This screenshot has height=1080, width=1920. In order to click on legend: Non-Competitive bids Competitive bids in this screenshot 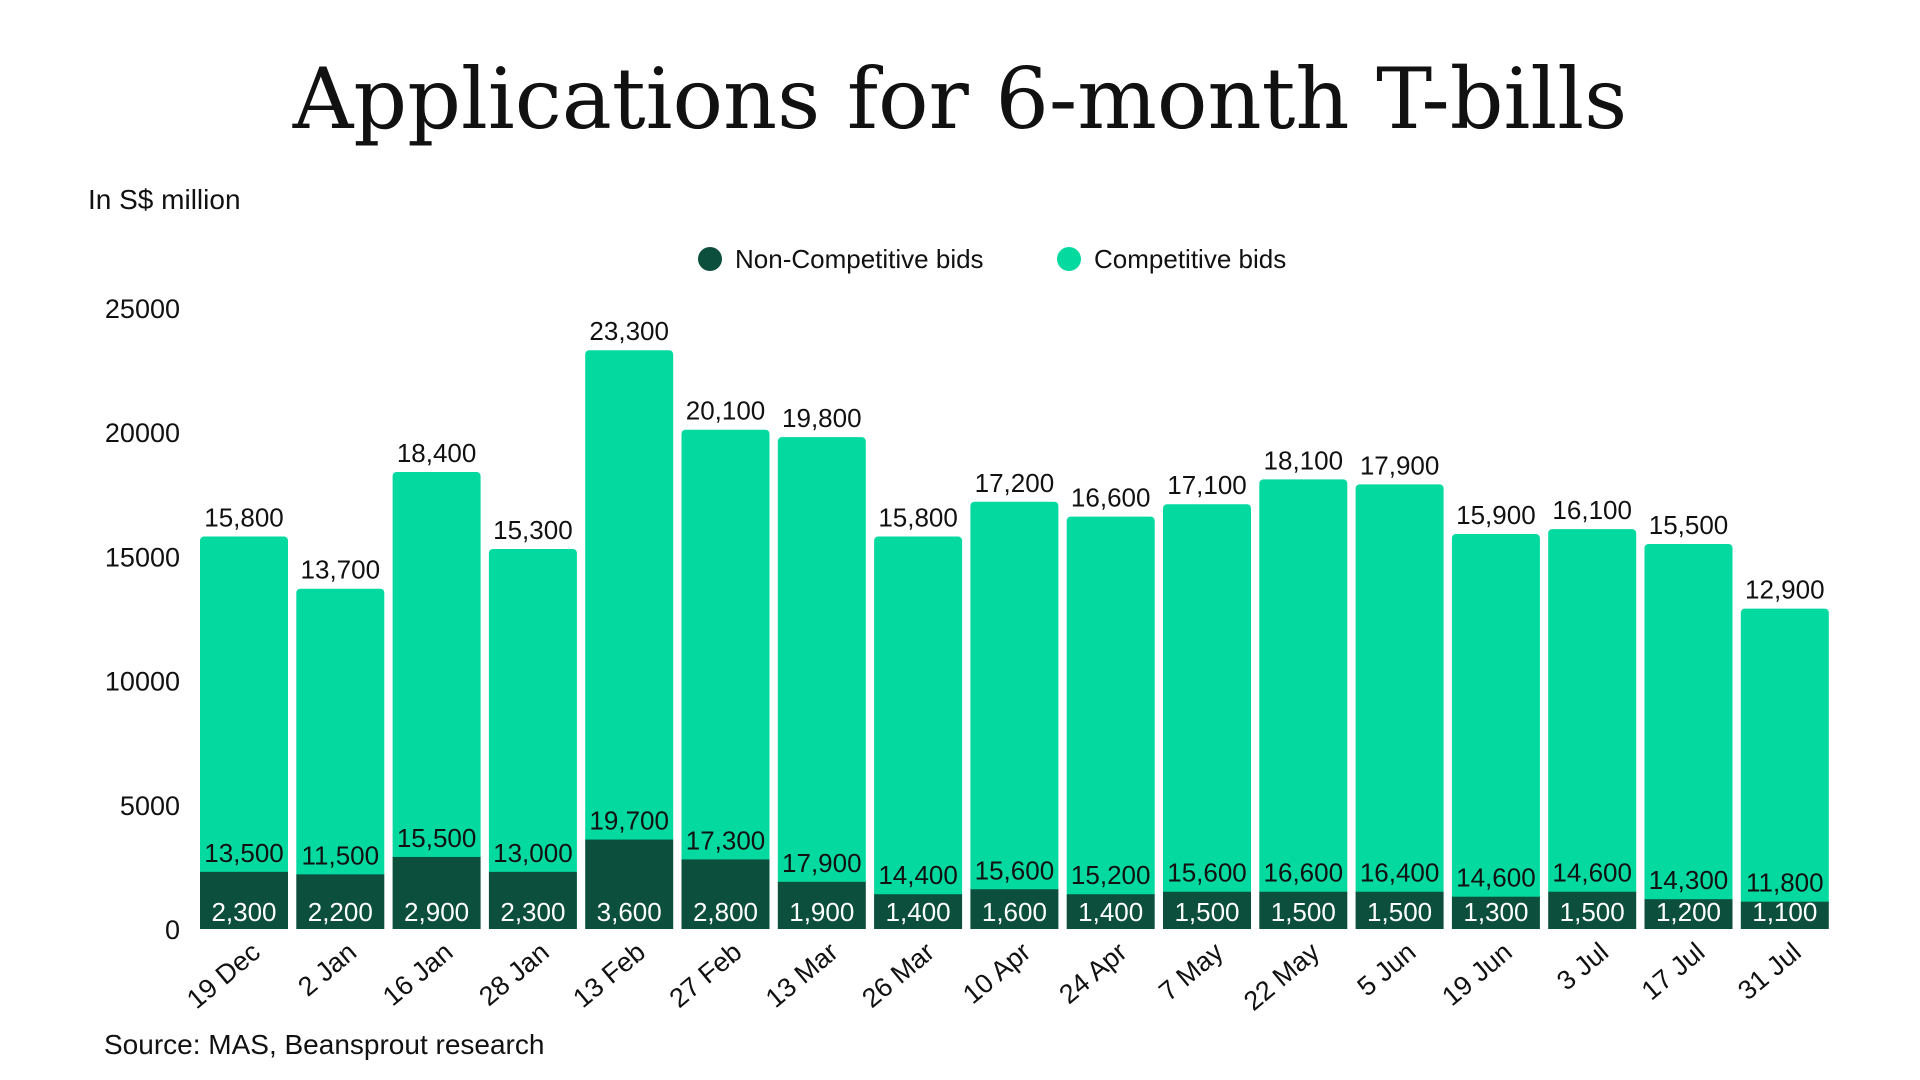, I will do `click(992, 259)`.